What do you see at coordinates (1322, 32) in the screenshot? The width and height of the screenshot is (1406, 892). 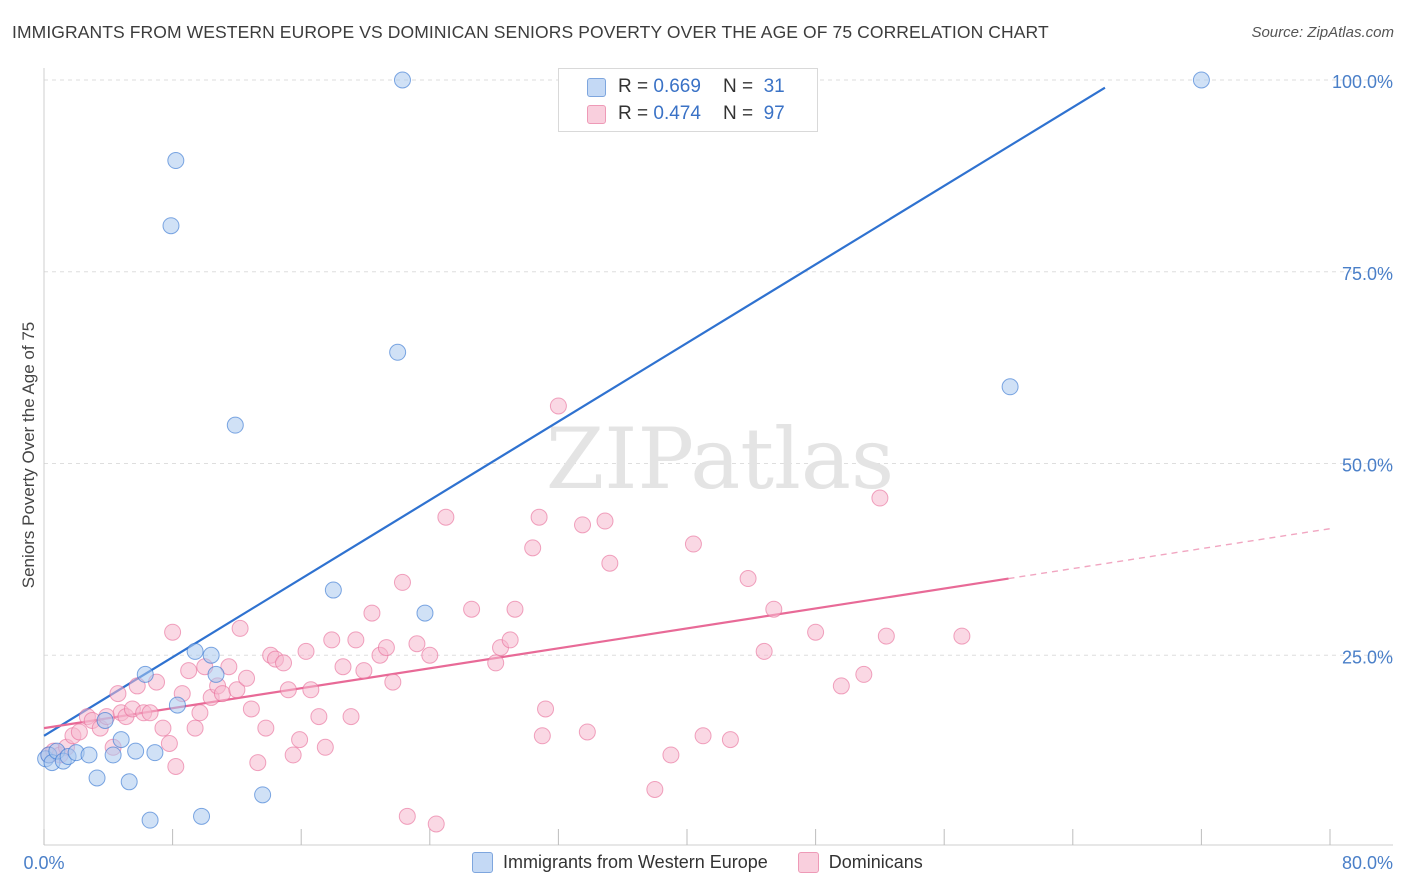 I see `chart-source: Source: ZipAtlas.com` at bounding box center [1322, 32].